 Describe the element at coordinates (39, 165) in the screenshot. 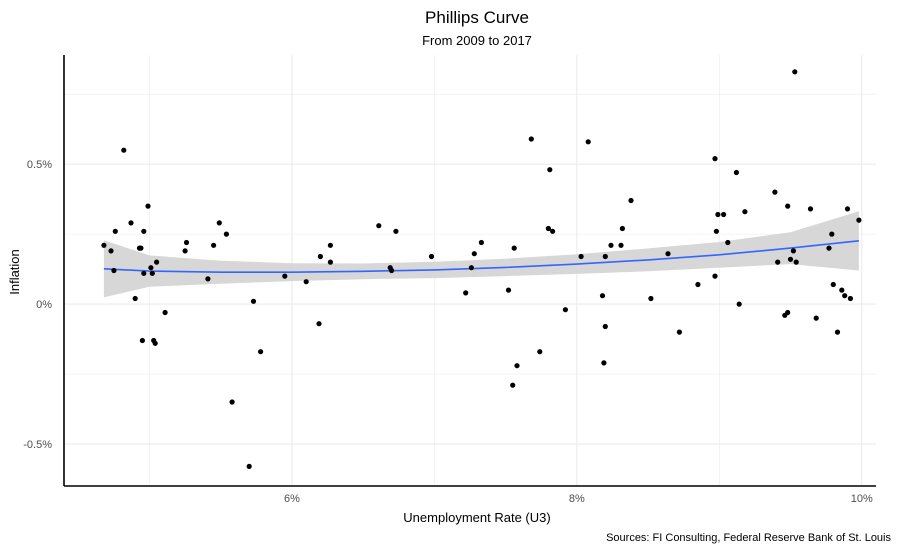

I see `y-tick-label: 0.5%` at that location.